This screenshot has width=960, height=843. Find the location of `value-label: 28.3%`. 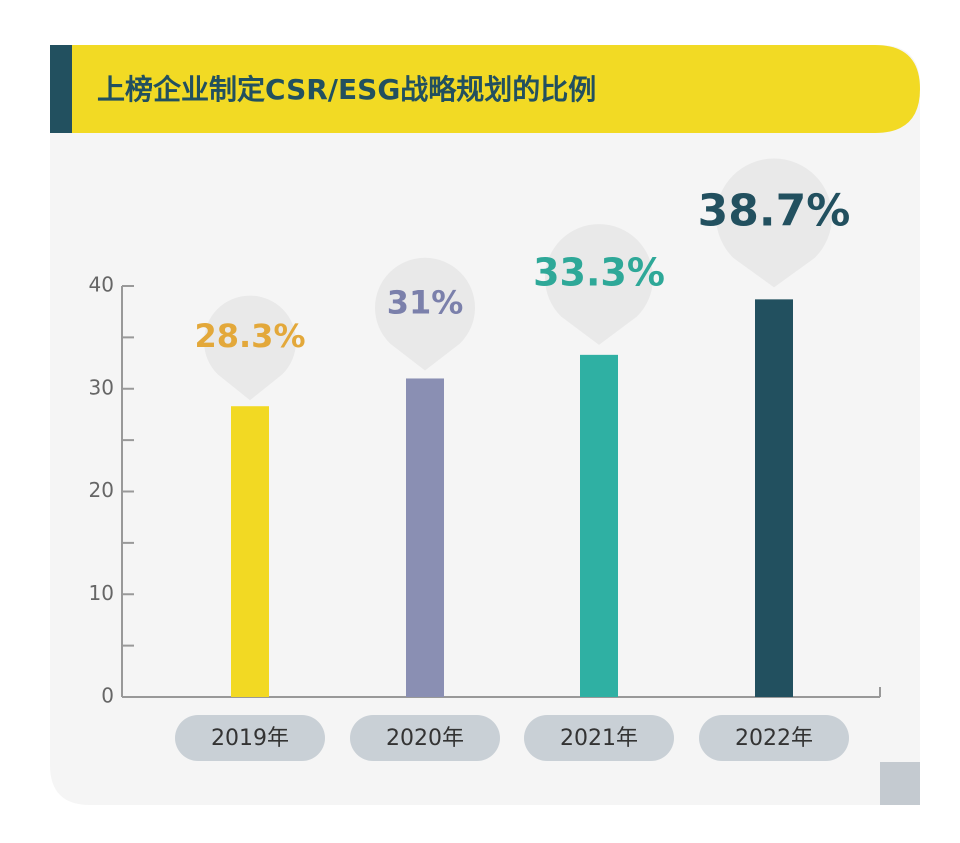

value-label: 28.3% is located at coordinates (249, 336).